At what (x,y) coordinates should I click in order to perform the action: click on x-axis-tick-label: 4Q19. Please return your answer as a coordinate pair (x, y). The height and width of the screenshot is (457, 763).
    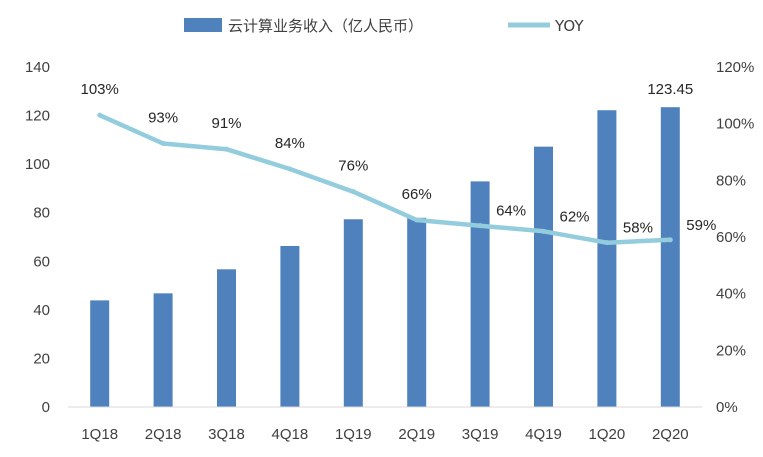
    Looking at the image, I should click on (543, 434).